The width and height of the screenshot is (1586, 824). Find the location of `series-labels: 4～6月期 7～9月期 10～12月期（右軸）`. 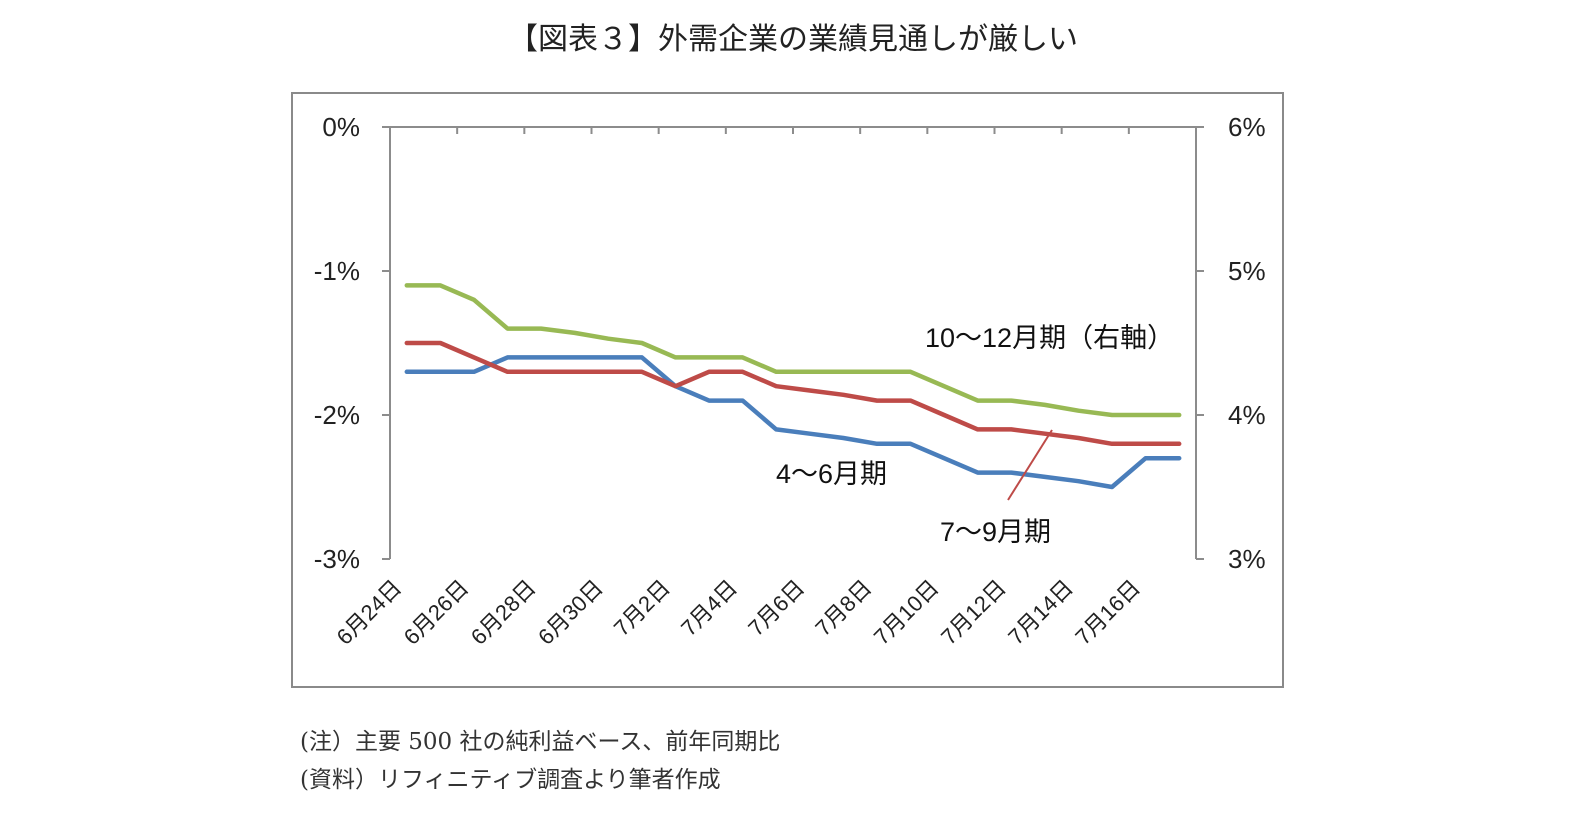

series-labels: 4～6月期 7～9月期 10～12月期（右軸） is located at coordinates (975, 435).